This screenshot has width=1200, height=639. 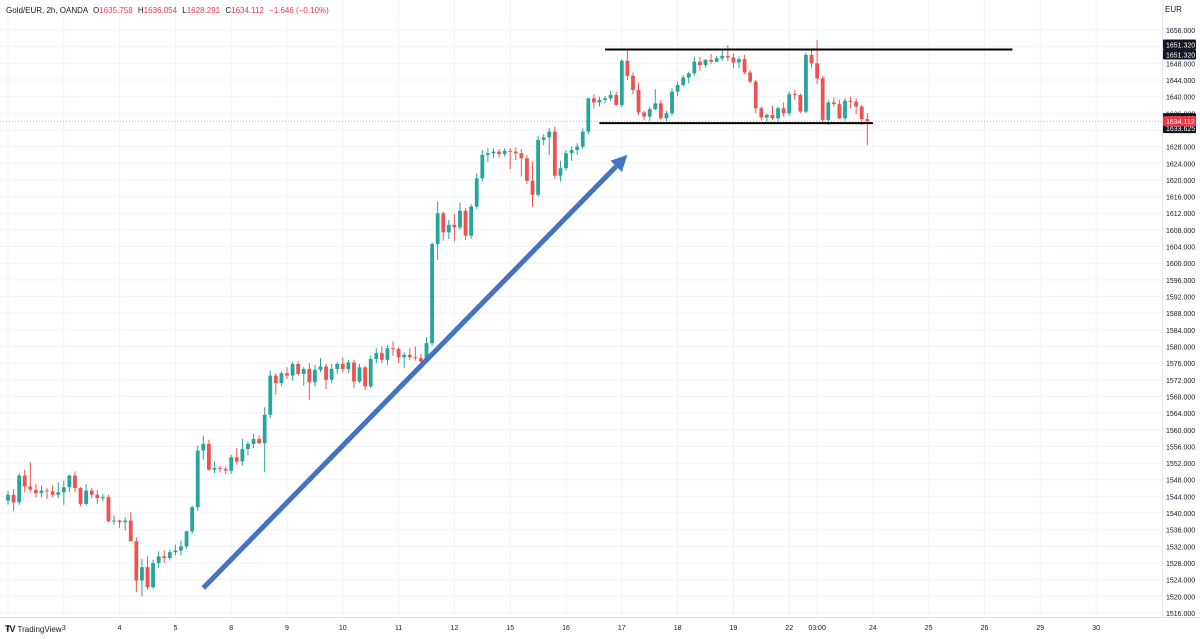 What do you see at coordinates (96, 10) in the screenshot?
I see `open-key: O` at bounding box center [96, 10].